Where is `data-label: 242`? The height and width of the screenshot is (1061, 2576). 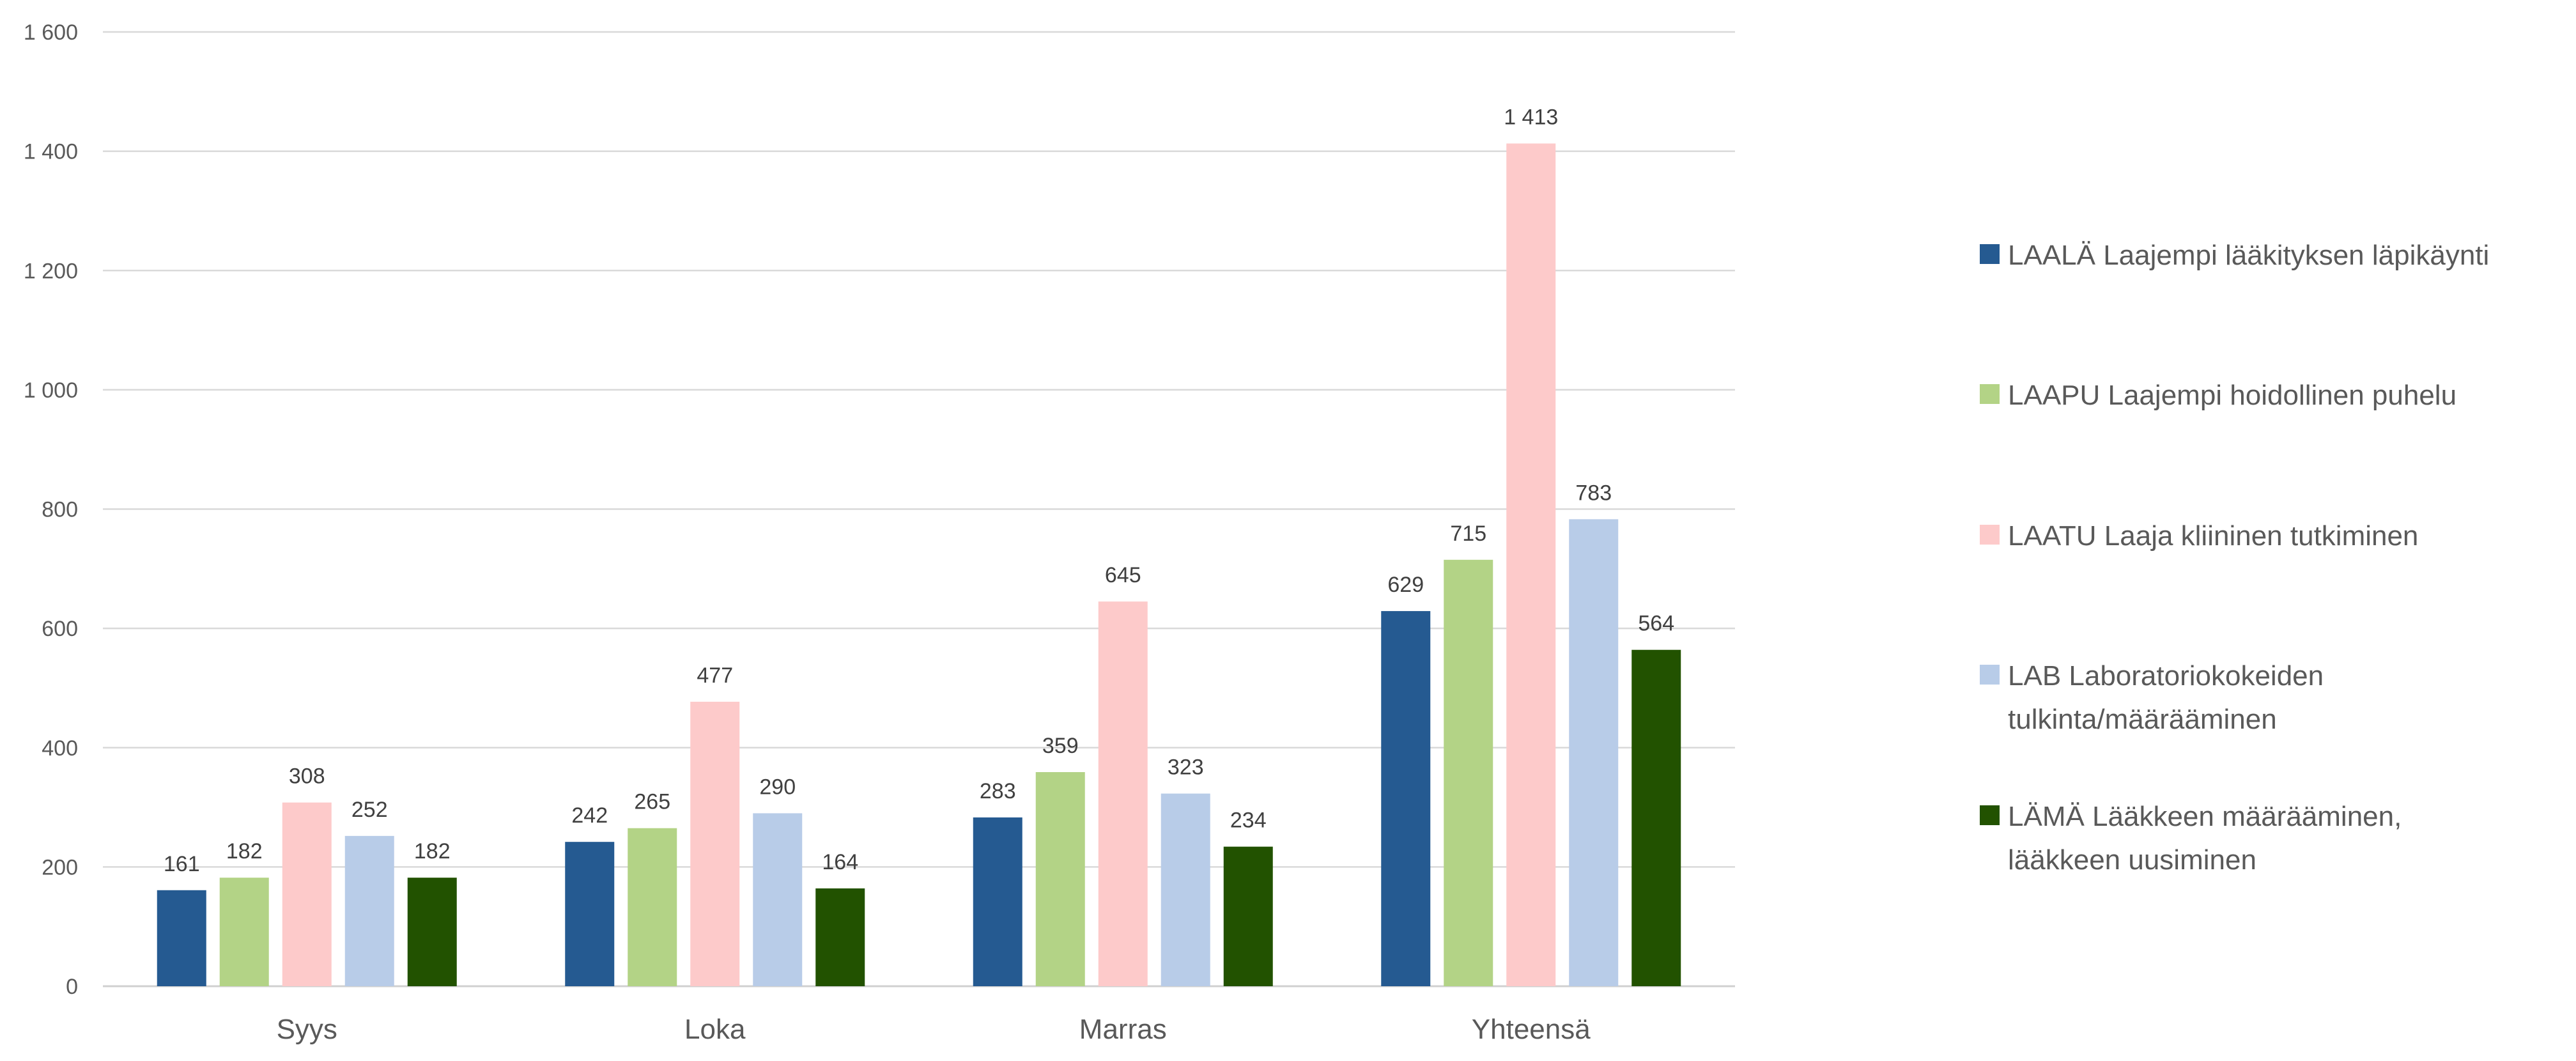 data-label: 242 is located at coordinates (589, 816).